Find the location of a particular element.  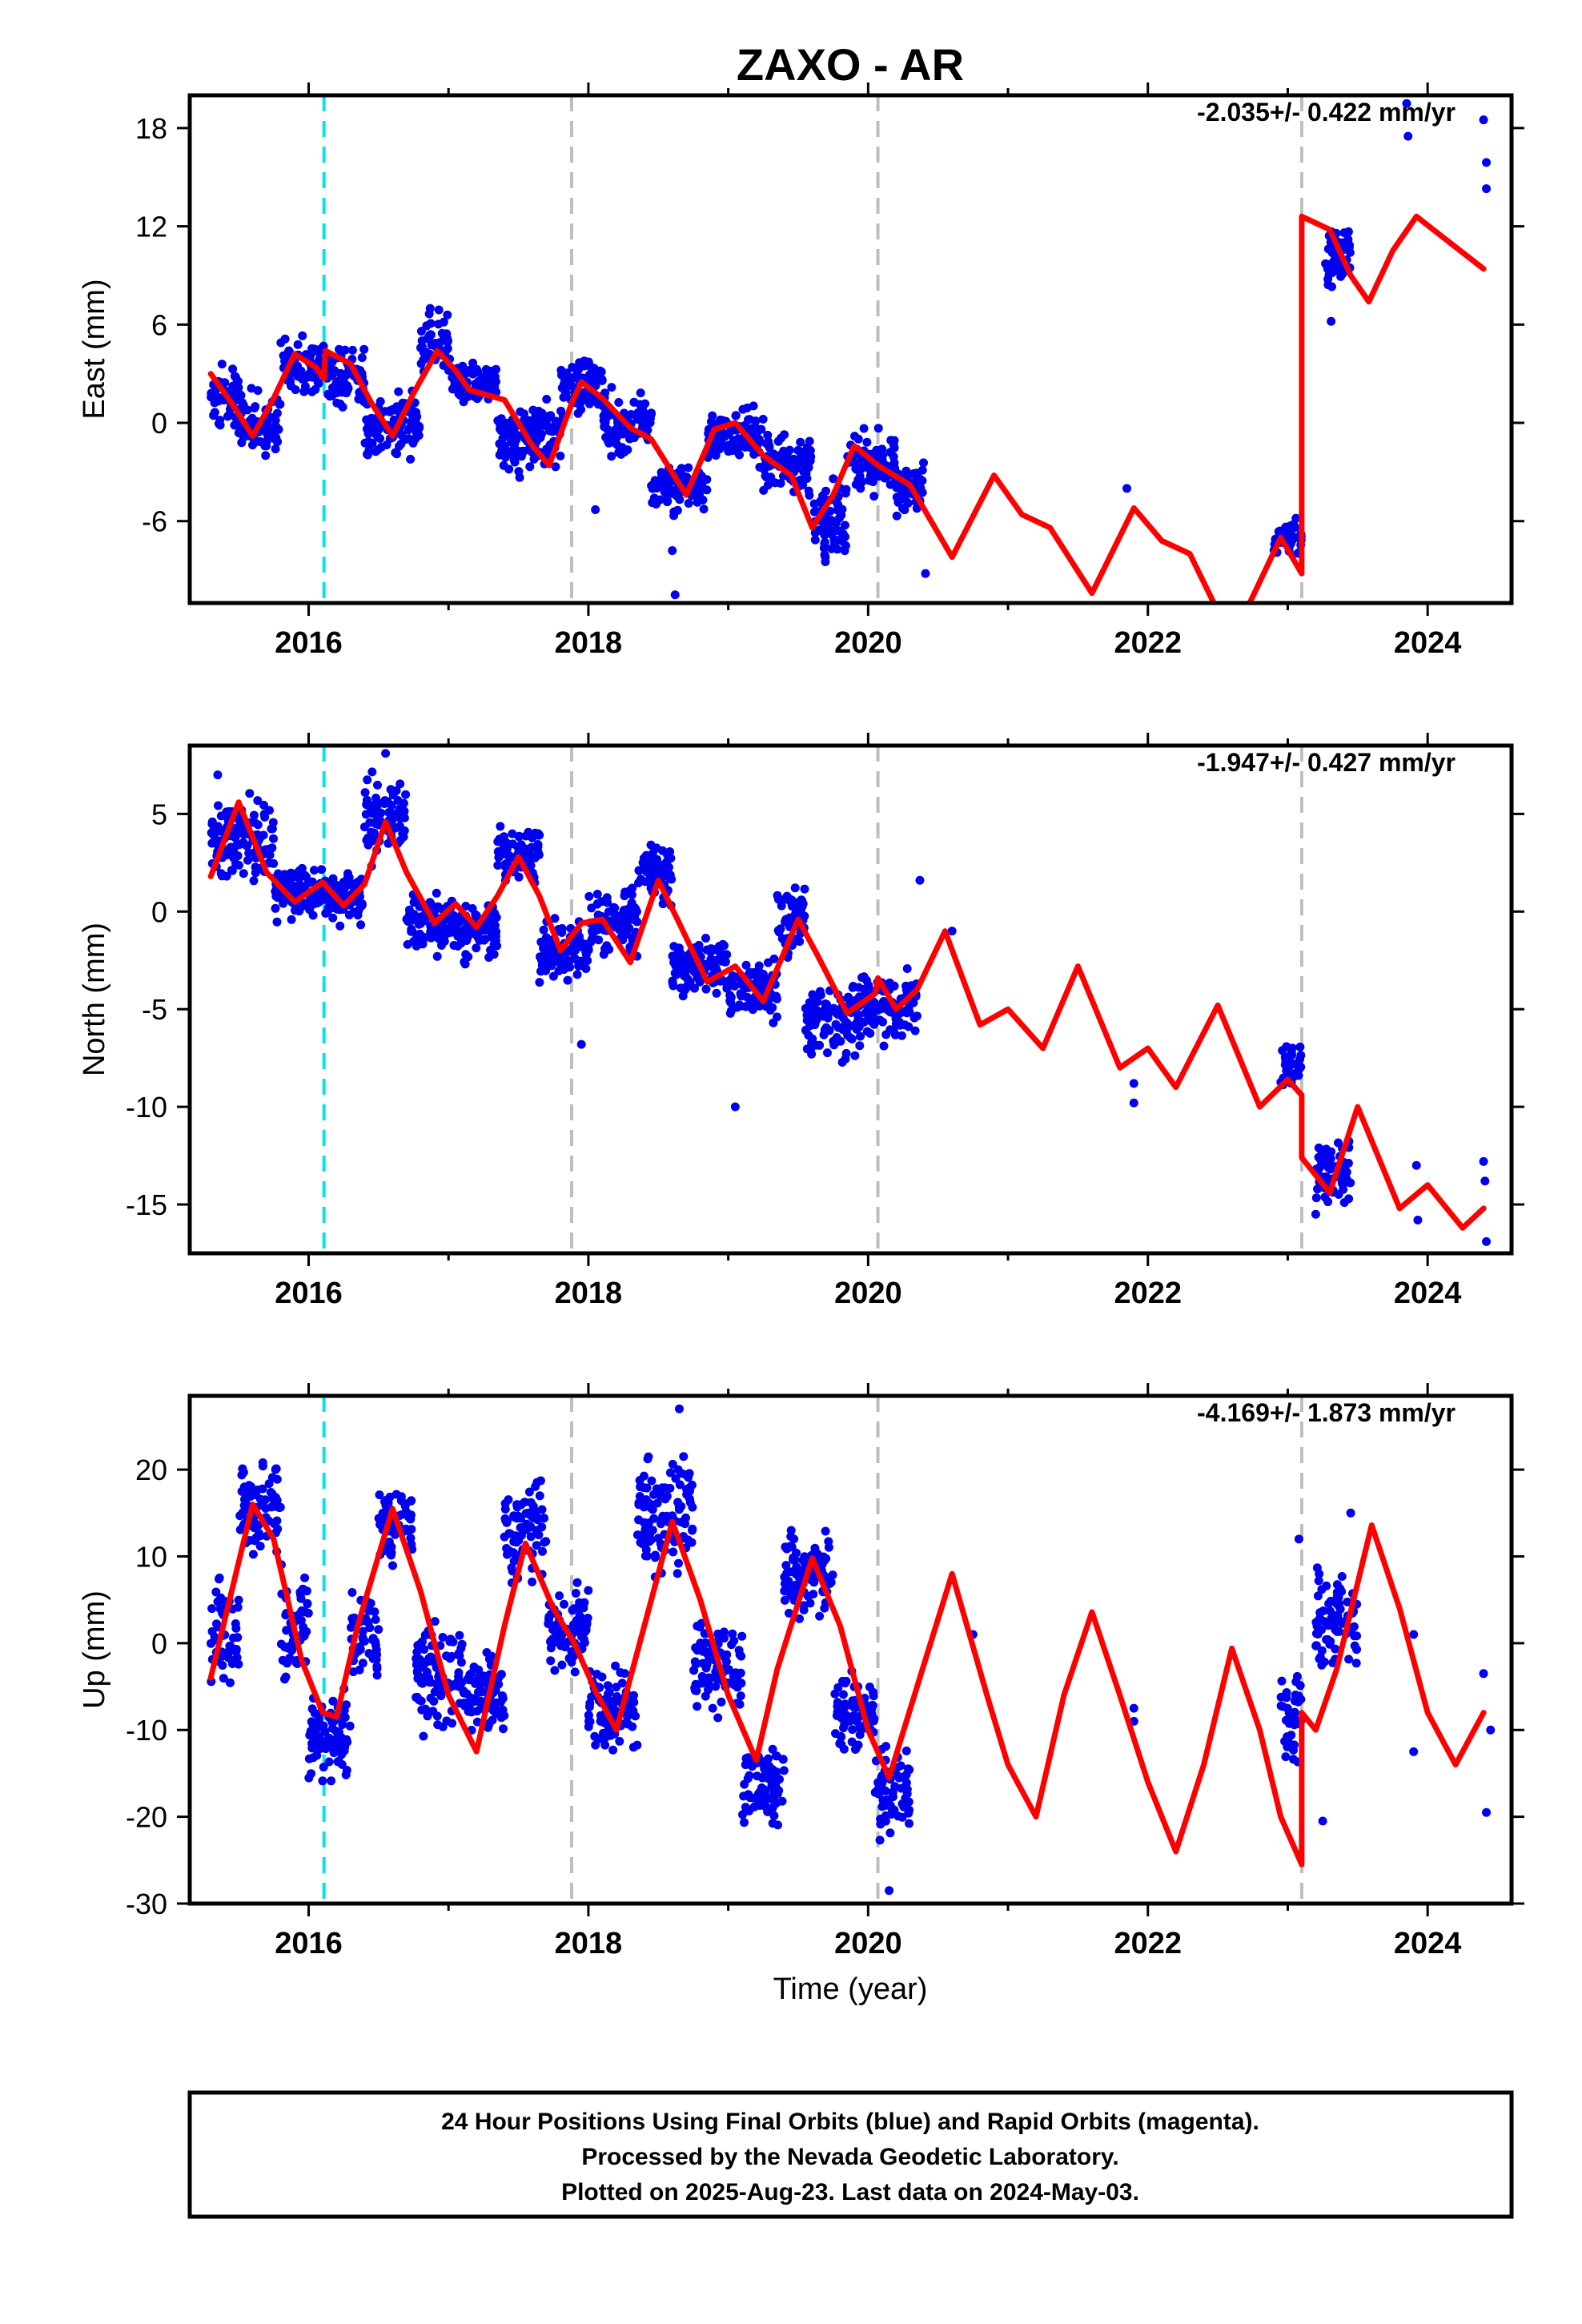

y-tick-label: -10 is located at coordinates (146, 1107).